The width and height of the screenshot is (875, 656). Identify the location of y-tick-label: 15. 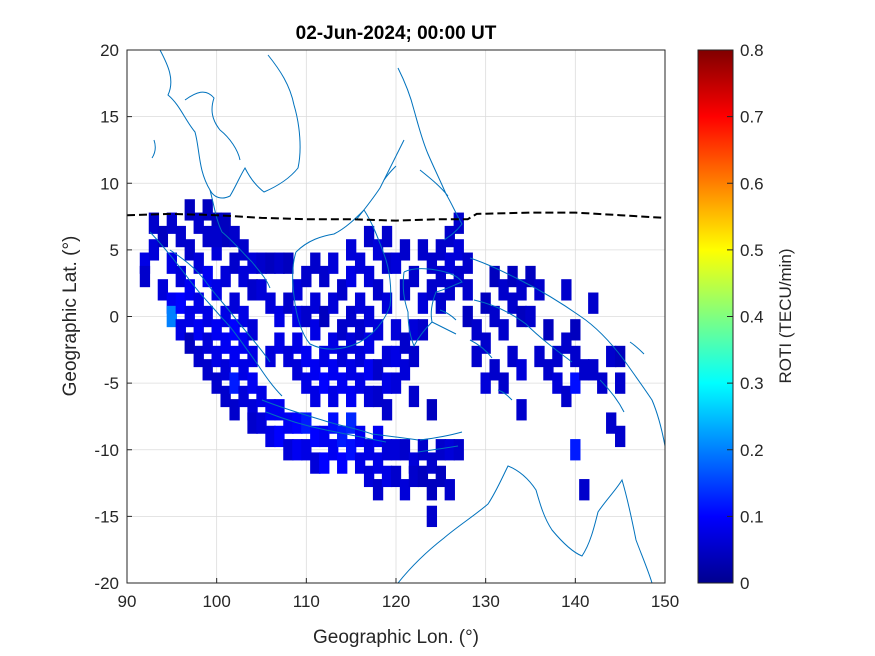
(109, 117).